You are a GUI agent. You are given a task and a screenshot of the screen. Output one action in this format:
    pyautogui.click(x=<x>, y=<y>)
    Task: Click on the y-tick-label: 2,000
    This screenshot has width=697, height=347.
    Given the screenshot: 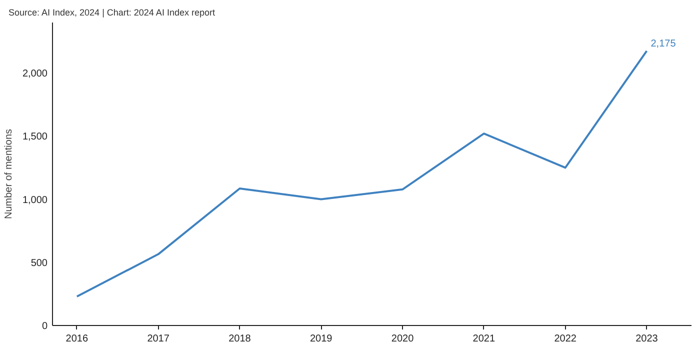 What is the action you would take?
    pyautogui.click(x=35, y=74)
    